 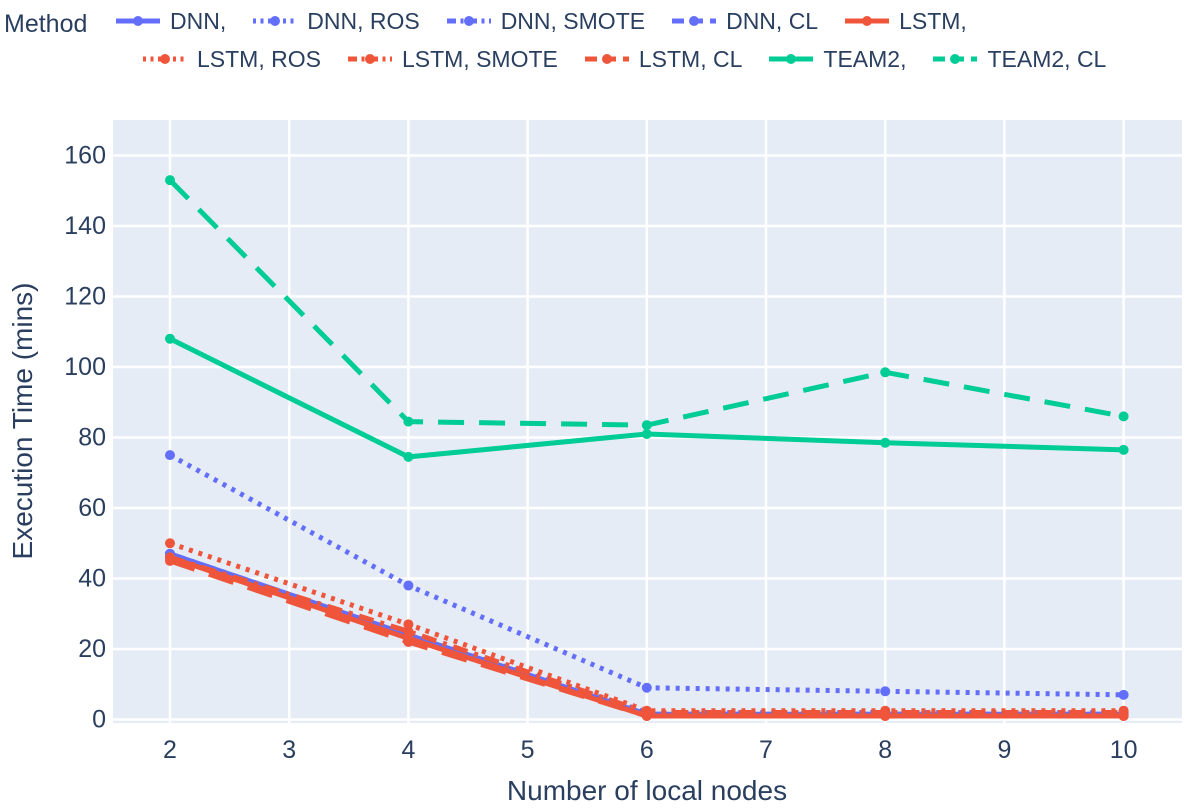 What do you see at coordinates (85, 156) in the screenshot?
I see `y-tick-label: 160` at bounding box center [85, 156].